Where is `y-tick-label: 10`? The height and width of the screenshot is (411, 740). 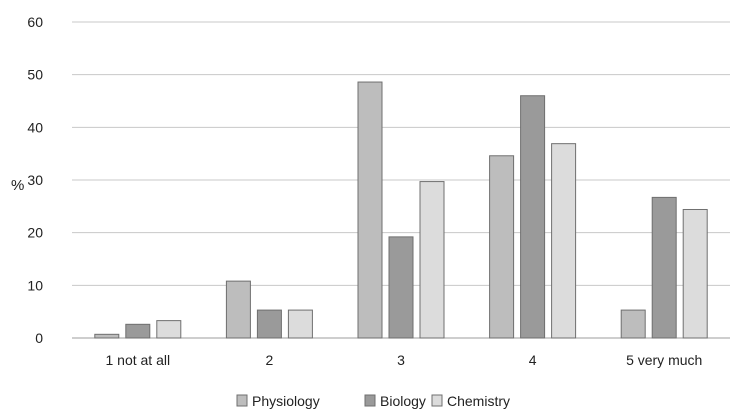
y-tick-label: 10 is located at coordinates (35, 285).